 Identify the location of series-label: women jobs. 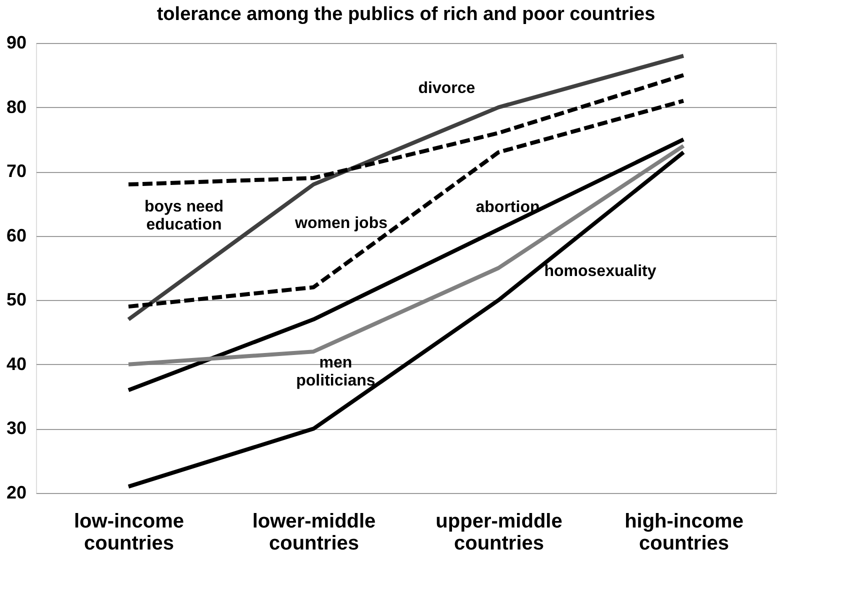
(341, 223).